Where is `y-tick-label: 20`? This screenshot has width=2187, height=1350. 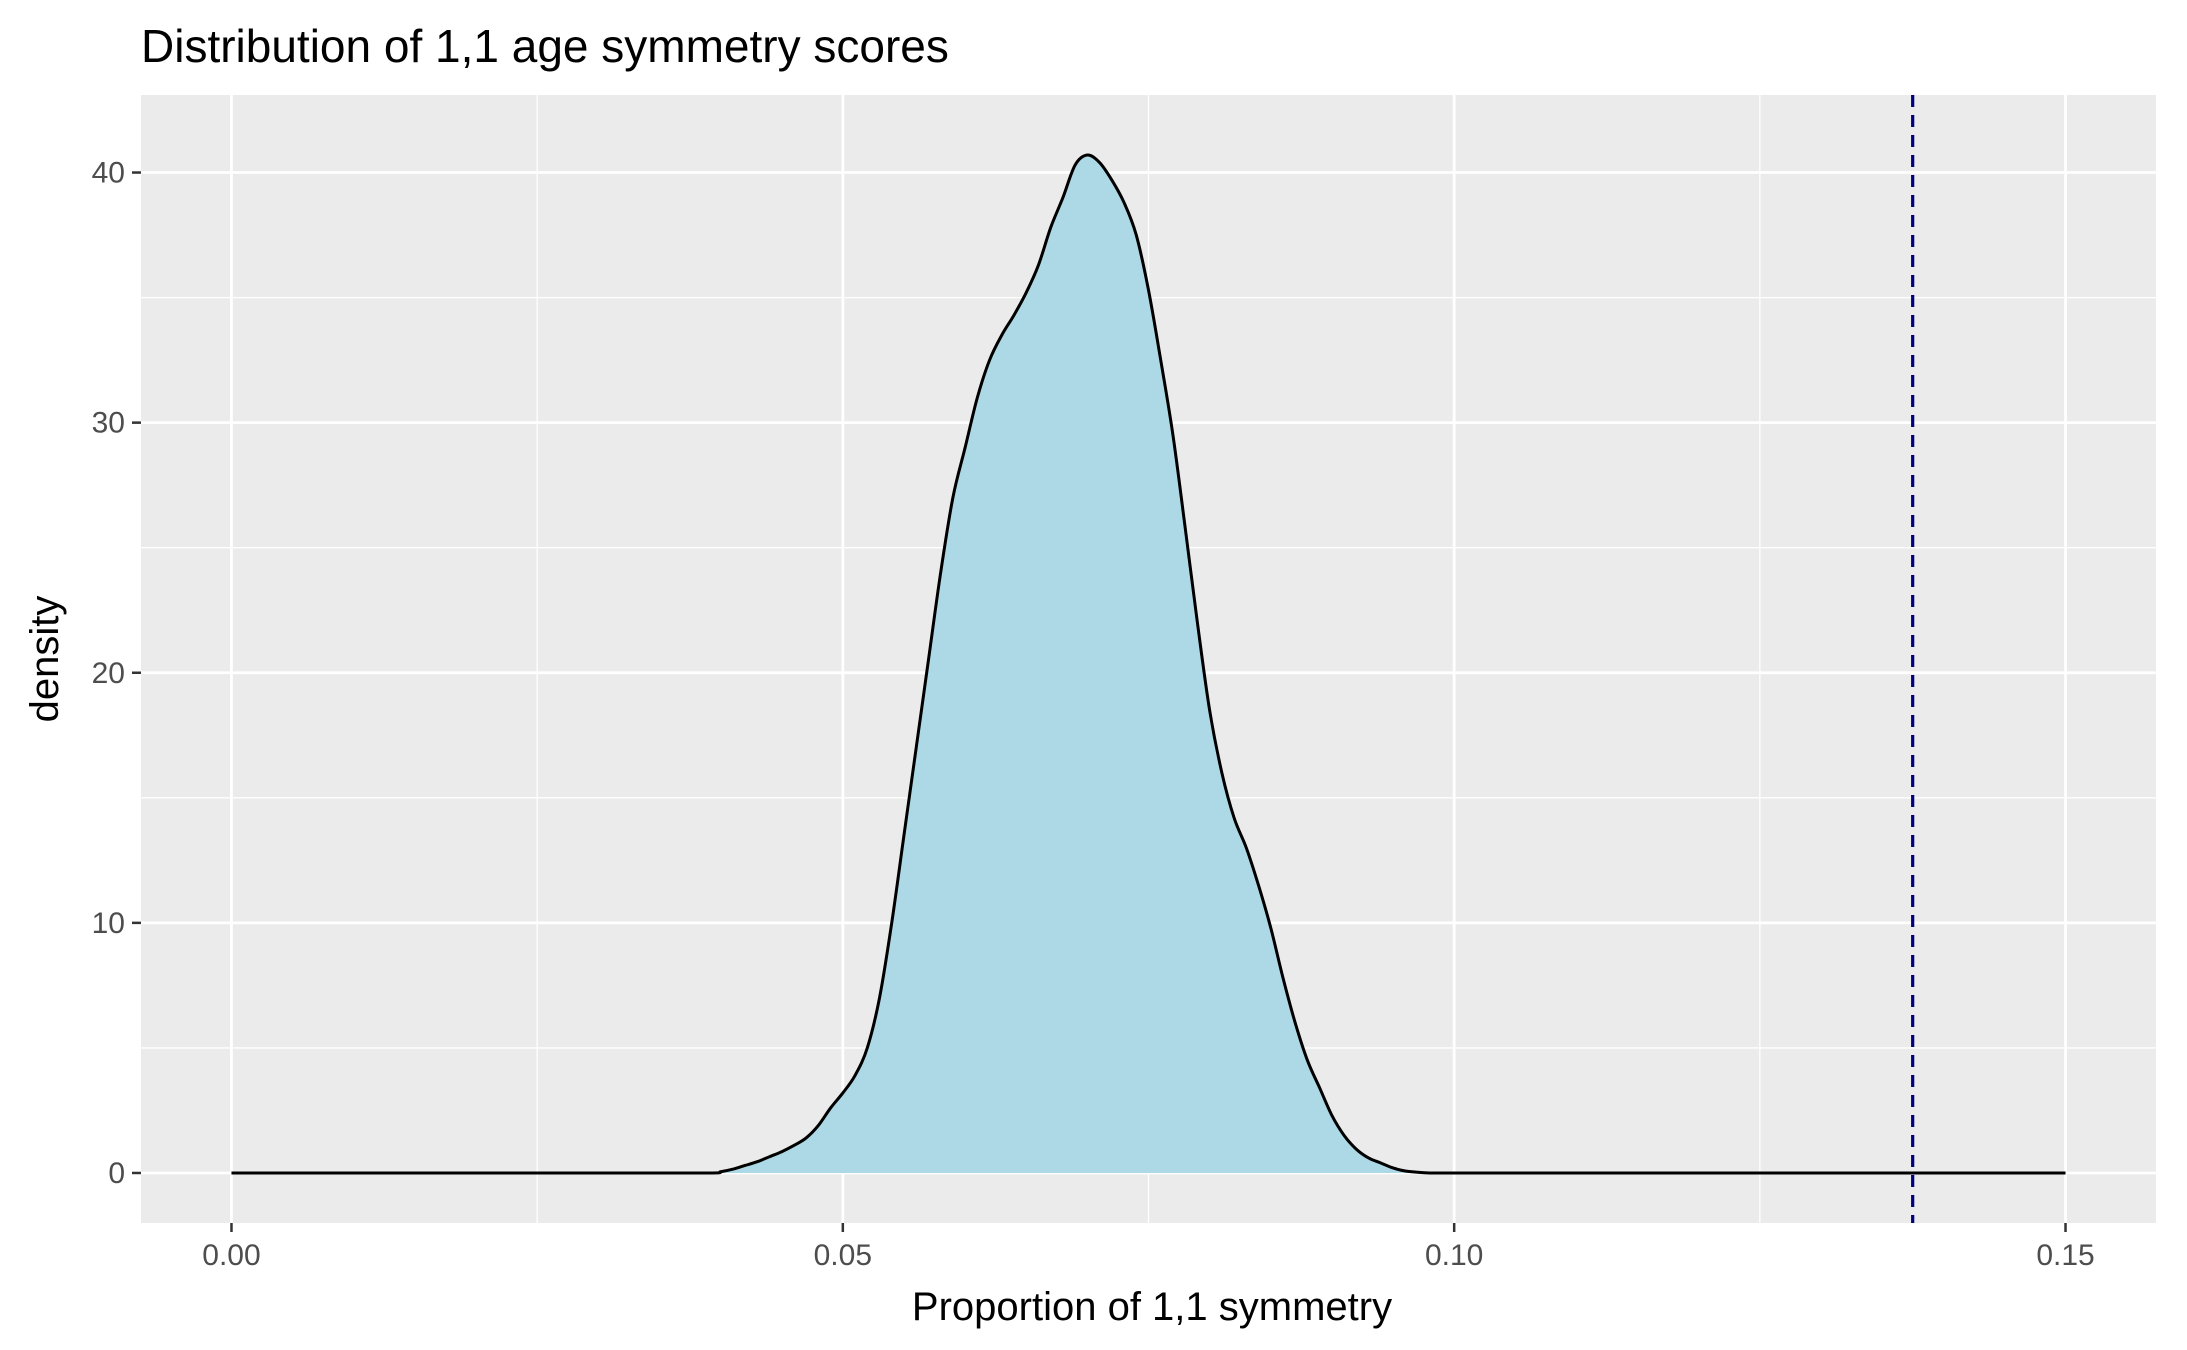 y-tick-label: 20 is located at coordinates (108, 673).